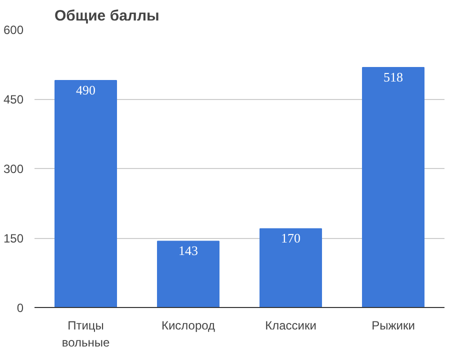  I want to click on x-tick-label: Кислород, so click(188, 325).